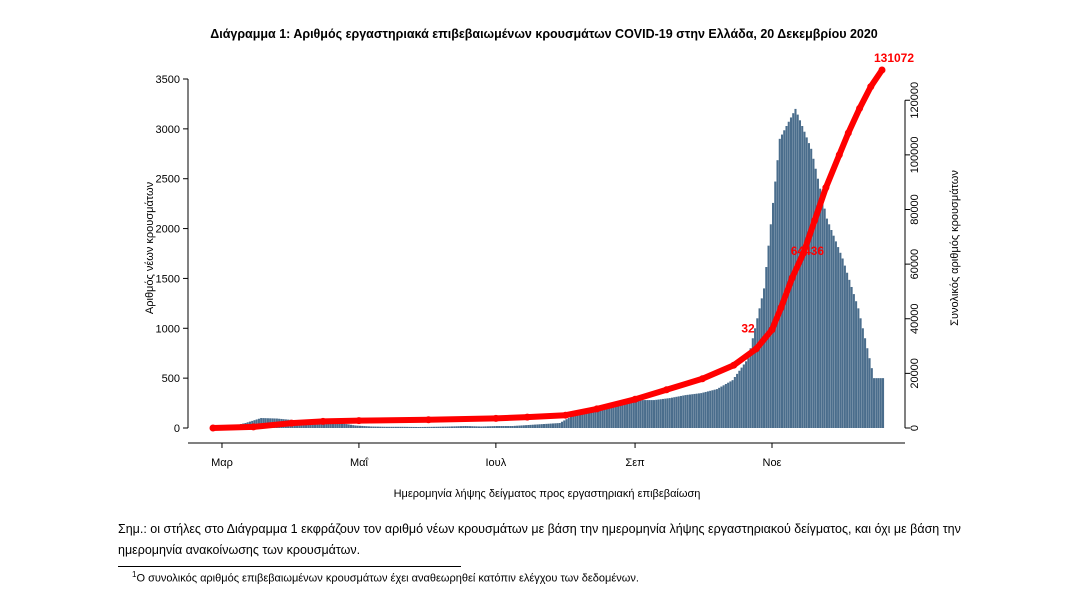 This screenshot has width=1089, height=597. I want to click on y-axis-label: Αριθμός νέων κρουσμάτων, so click(150, 247).